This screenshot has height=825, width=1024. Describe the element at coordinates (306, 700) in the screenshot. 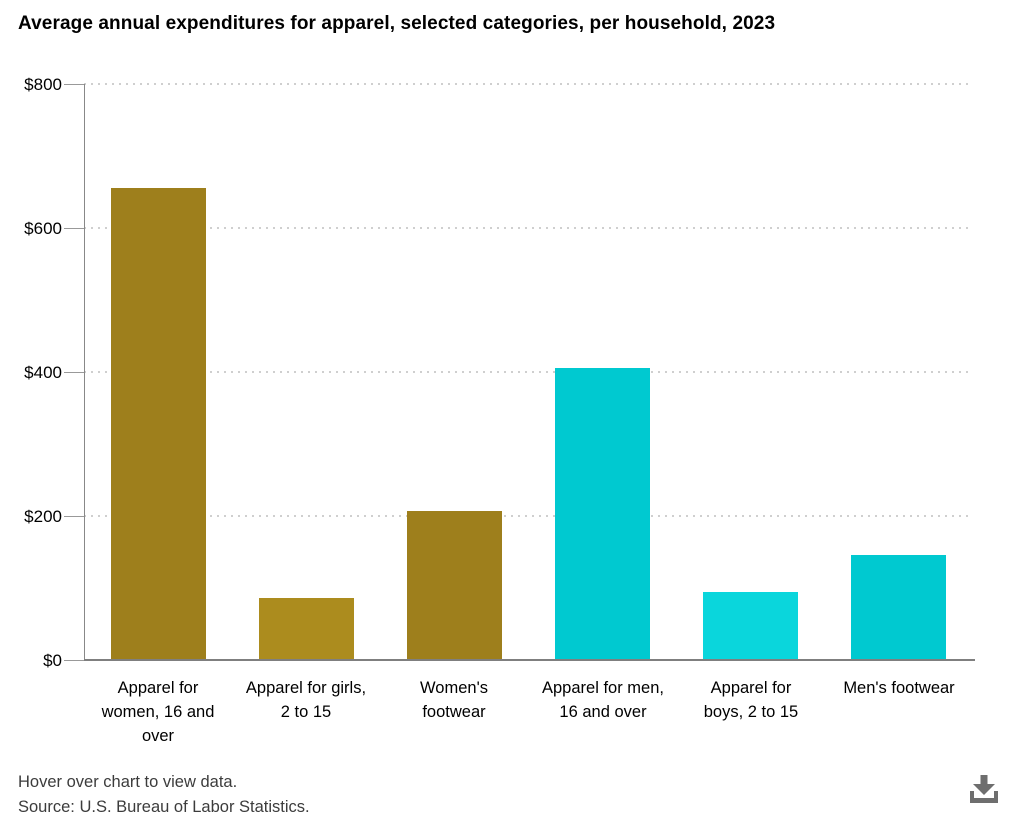

I see `category-label-2: Apparel for girls, 2 to 15` at that location.